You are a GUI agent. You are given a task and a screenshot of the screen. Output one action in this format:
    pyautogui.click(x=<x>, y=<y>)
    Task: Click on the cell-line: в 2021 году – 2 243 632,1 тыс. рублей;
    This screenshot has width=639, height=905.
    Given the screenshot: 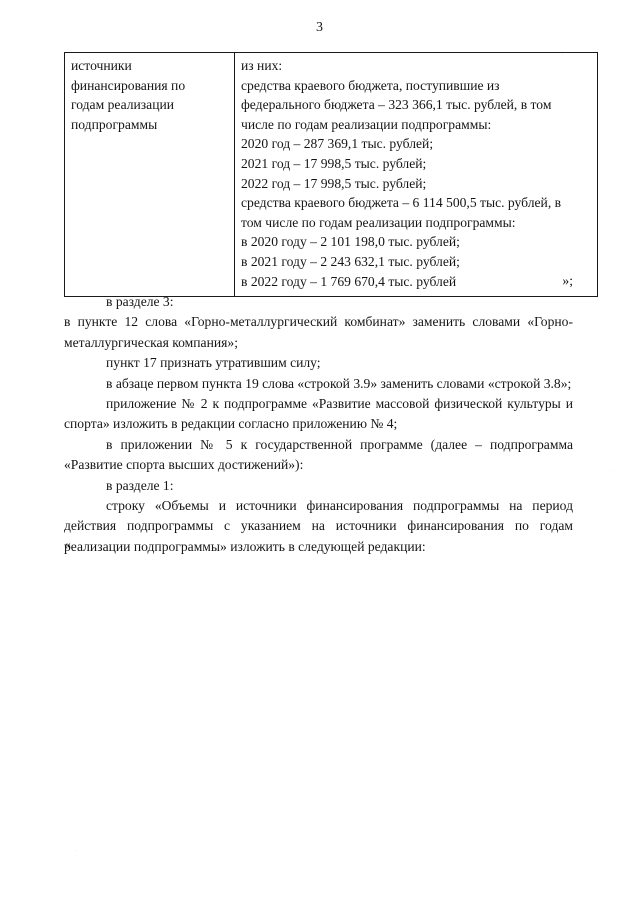 What is the action you would take?
    pyautogui.click(x=350, y=261)
    